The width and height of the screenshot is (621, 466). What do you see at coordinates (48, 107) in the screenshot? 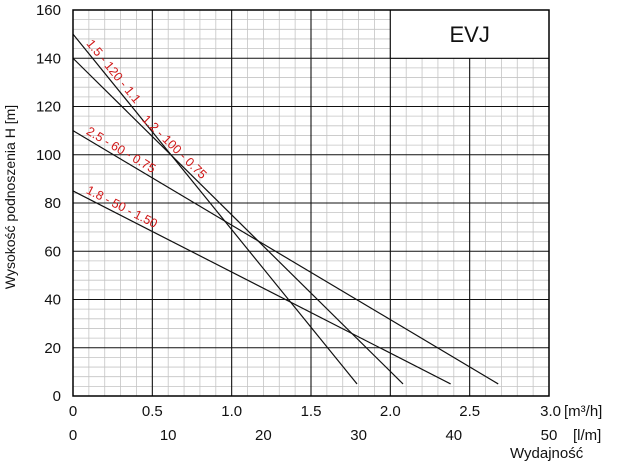
I see `y-tick-label: 120` at bounding box center [48, 107].